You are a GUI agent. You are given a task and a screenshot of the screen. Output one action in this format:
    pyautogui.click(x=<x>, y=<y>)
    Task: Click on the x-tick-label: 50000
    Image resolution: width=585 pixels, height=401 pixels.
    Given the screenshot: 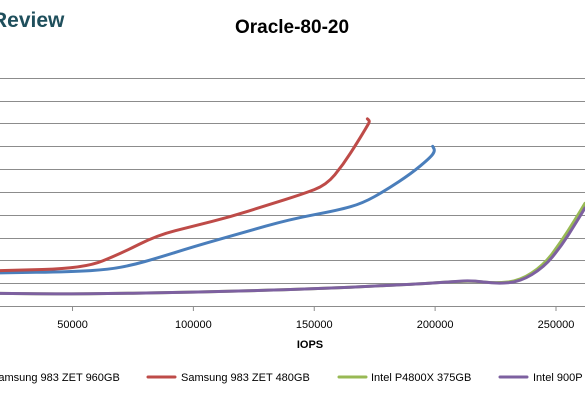 What is the action you would take?
    pyautogui.click(x=72, y=325)
    